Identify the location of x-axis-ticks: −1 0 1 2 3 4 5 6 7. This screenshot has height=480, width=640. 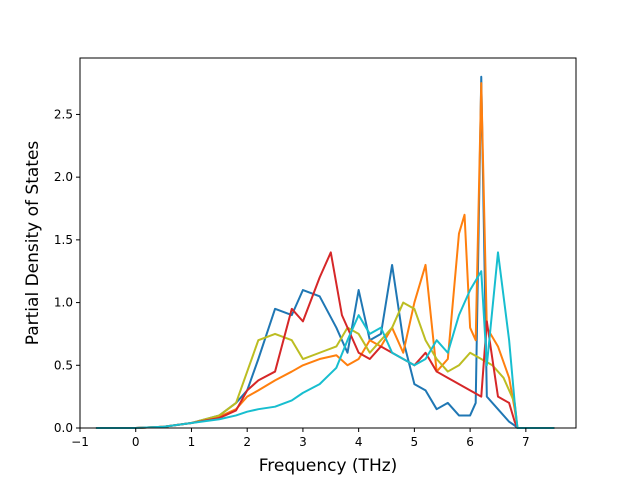
(300, 438).